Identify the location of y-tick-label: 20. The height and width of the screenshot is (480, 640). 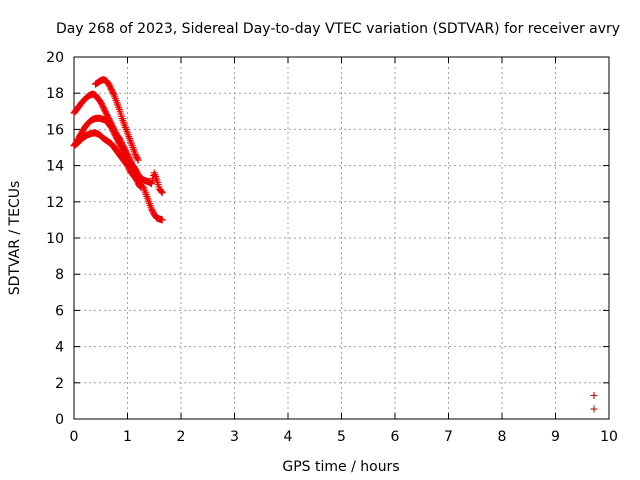
(55, 58).